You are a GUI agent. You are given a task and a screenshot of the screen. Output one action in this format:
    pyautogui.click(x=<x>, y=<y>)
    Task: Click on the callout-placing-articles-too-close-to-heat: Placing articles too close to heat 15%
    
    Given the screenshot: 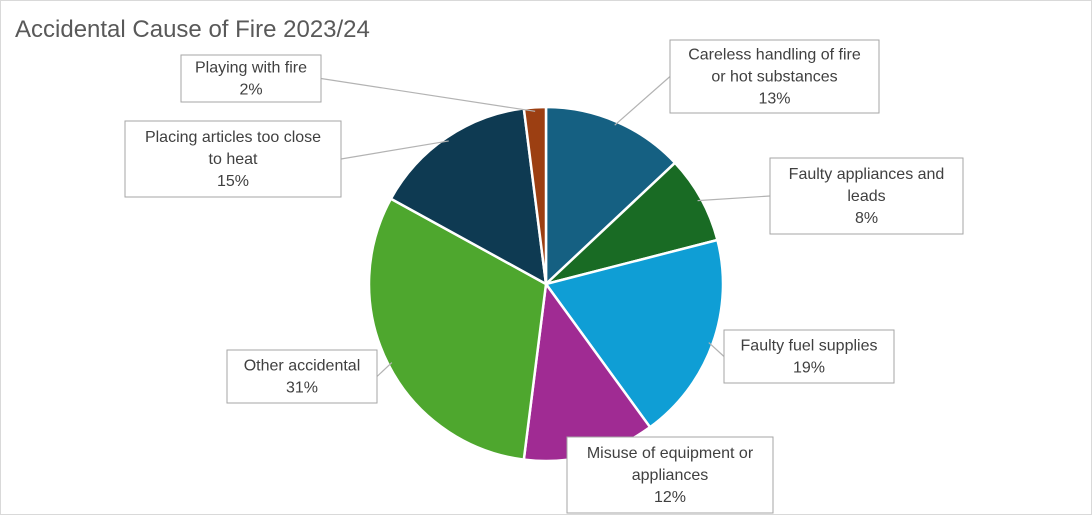 What is the action you would take?
    pyautogui.click(x=286, y=159)
    